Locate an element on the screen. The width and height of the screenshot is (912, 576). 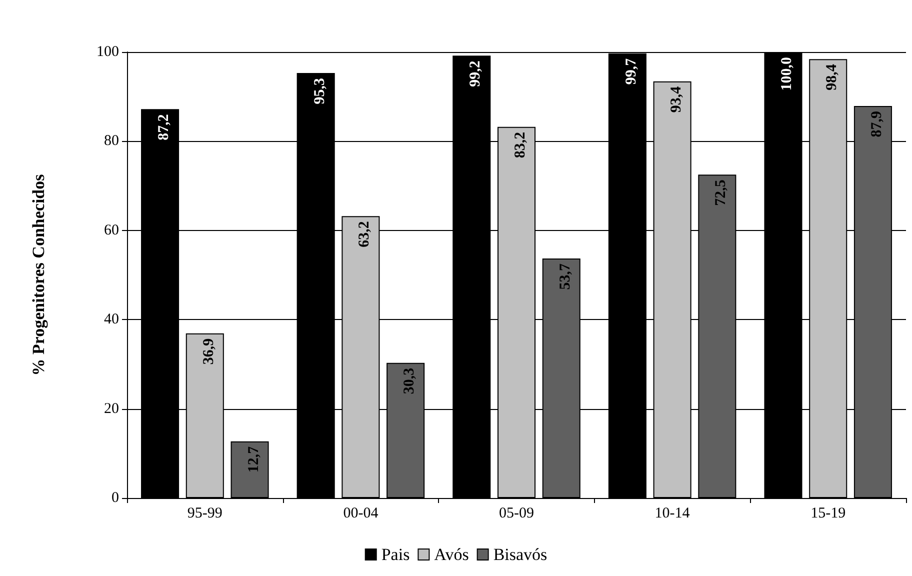
y-tick-label: 60 is located at coordinates (111, 230).